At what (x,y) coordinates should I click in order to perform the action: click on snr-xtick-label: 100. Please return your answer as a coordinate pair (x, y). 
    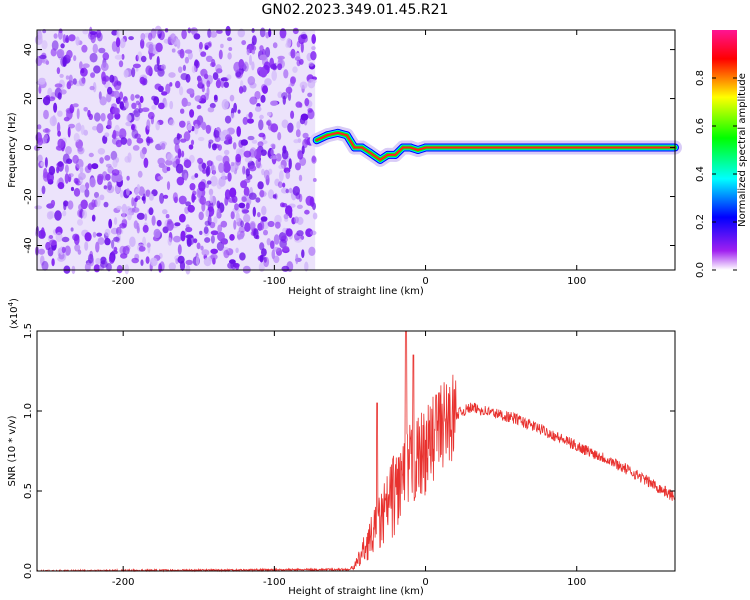
    Looking at the image, I should click on (576, 582).